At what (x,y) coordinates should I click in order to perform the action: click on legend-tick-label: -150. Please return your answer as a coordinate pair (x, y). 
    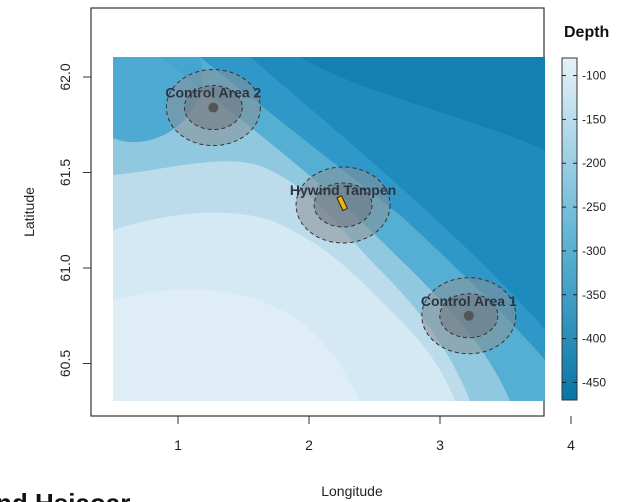
    Looking at the image, I should click on (594, 119).